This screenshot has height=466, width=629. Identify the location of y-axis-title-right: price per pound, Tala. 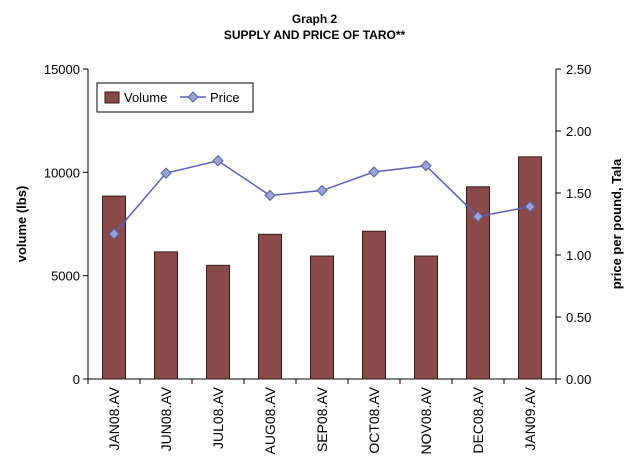
(616, 223).